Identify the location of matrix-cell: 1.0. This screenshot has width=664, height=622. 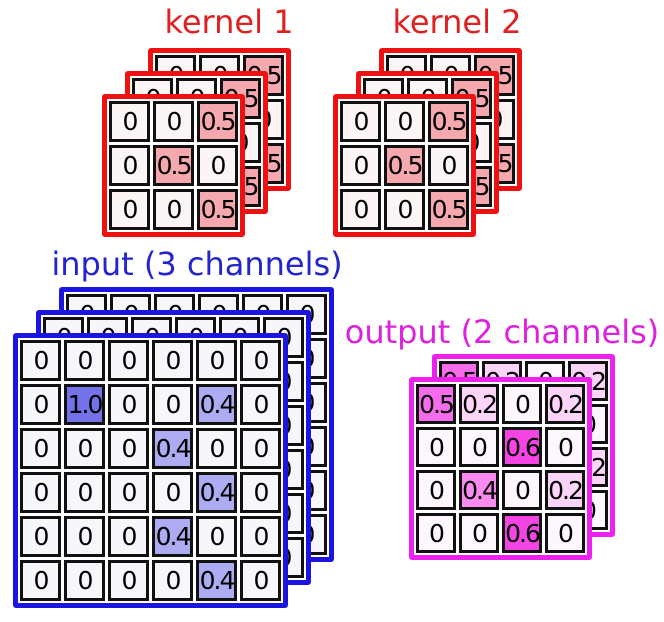
(84, 404).